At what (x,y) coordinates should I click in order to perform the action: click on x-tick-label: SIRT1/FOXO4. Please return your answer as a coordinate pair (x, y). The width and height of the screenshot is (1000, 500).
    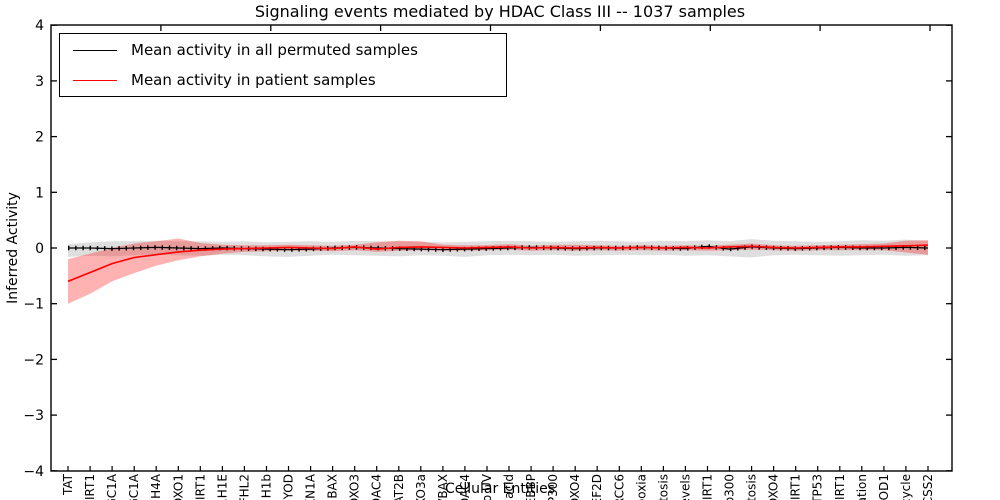
    Looking at the image, I should click on (774, 487).